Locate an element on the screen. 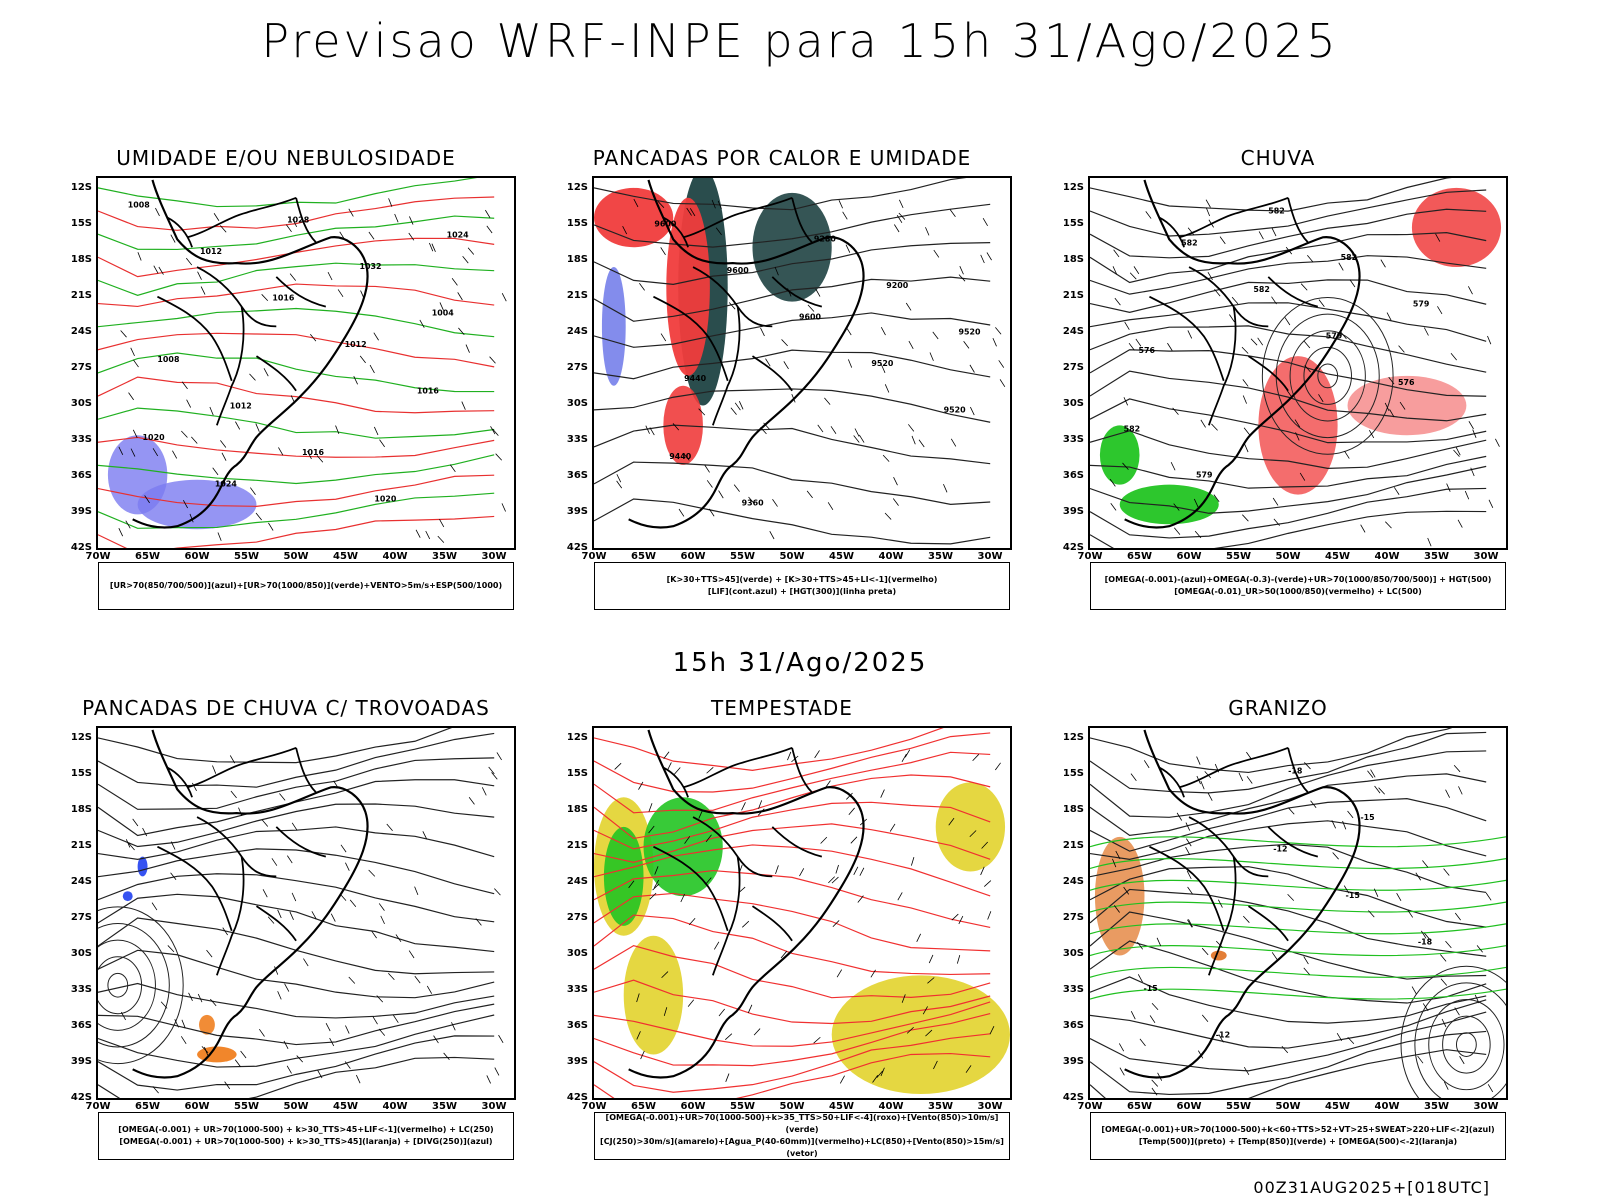 This screenshot has width=1600, height=1200. contour-label: 1004 is located at coordinates (443, 313).